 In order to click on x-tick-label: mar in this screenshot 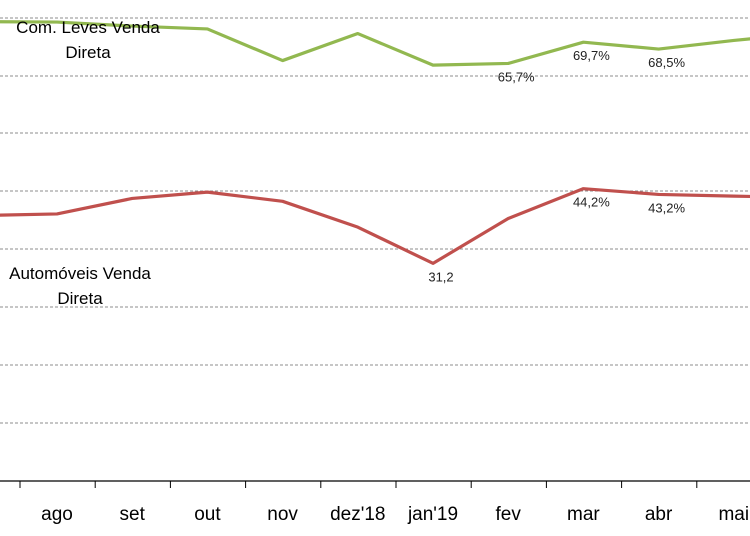, I will do `click(583, 514)`.